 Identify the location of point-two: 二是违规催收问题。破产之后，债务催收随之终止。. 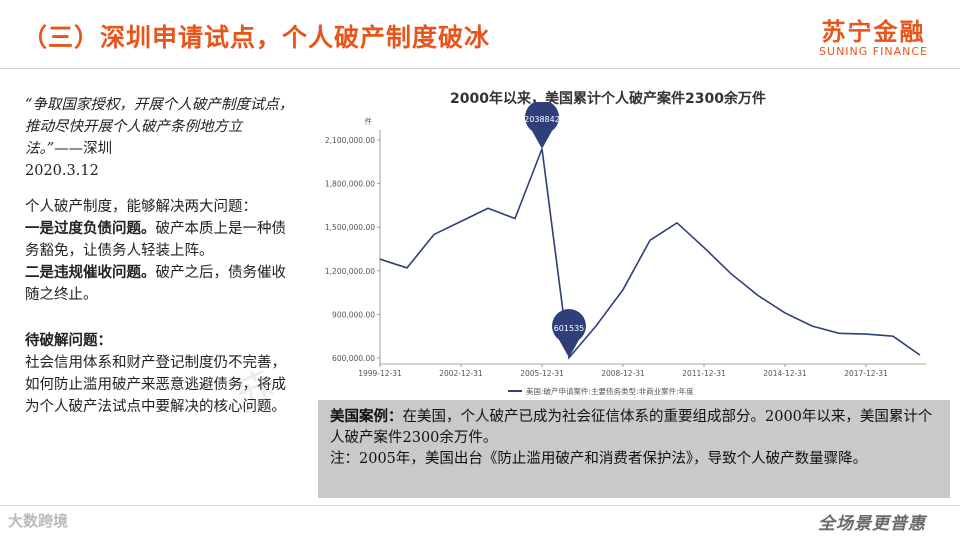
(161, 284).